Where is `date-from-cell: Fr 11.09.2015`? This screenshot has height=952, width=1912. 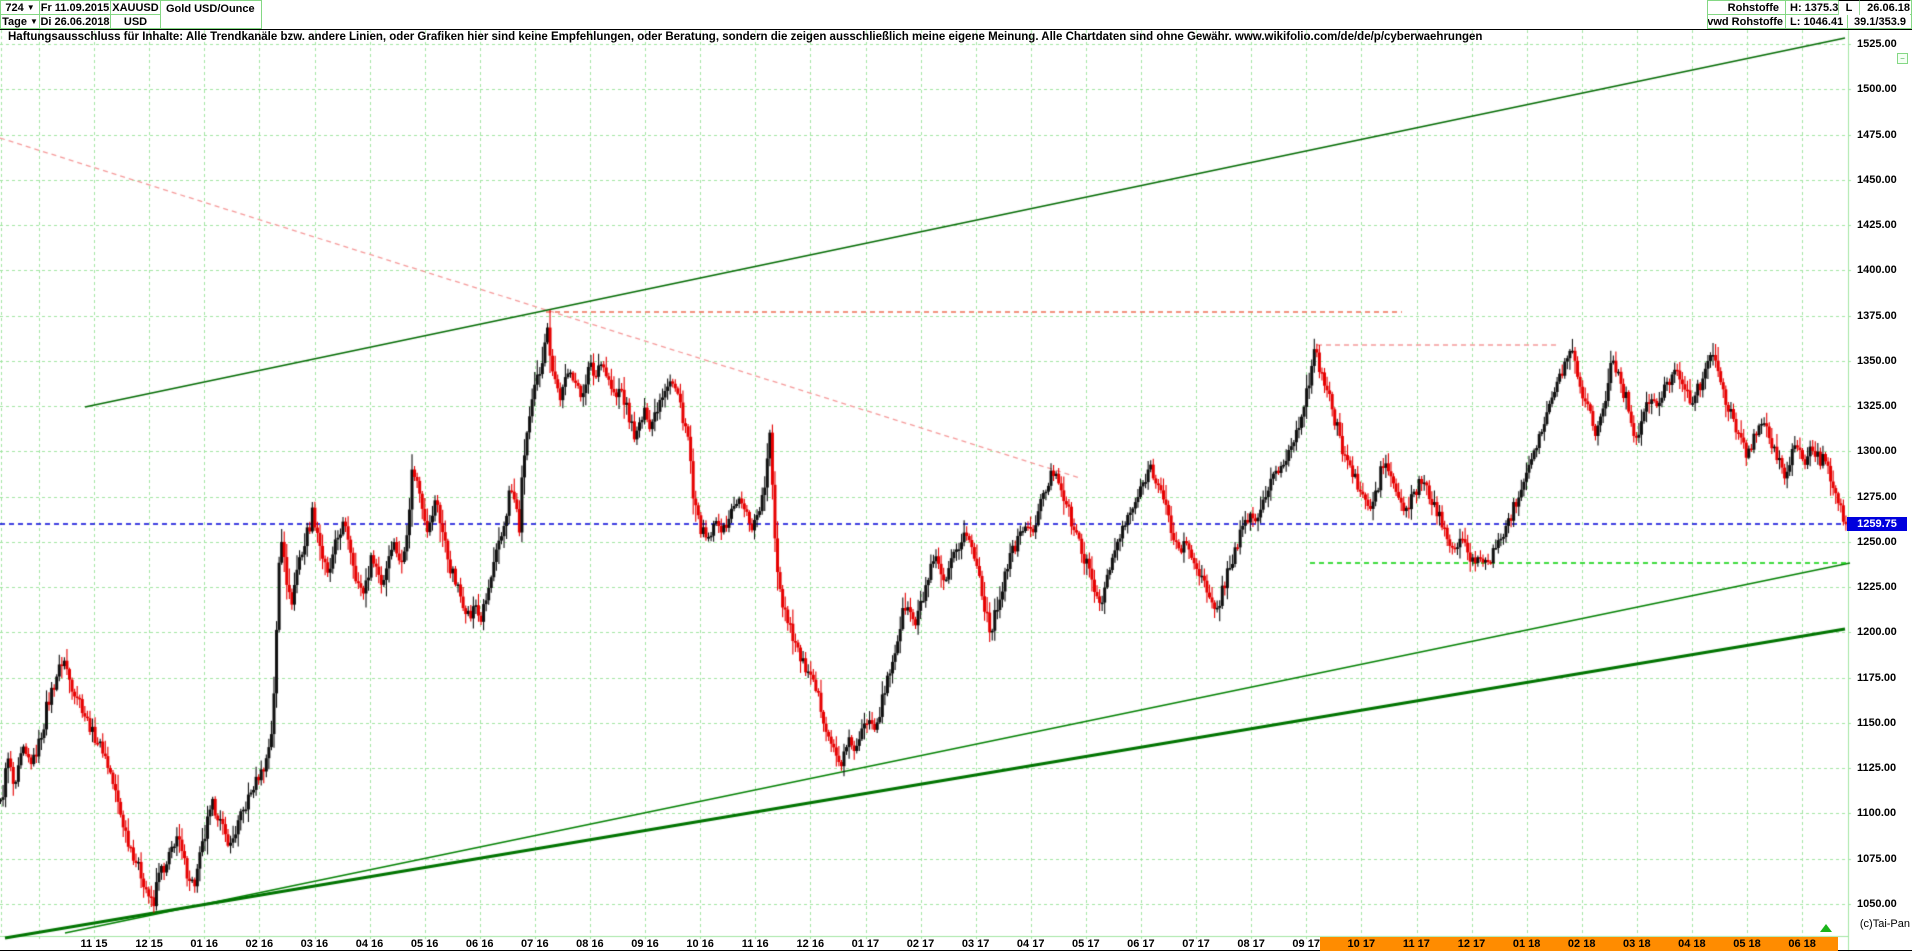
date-from-cell: Fr 11.09.2015 is located at coordinates (75, 7).